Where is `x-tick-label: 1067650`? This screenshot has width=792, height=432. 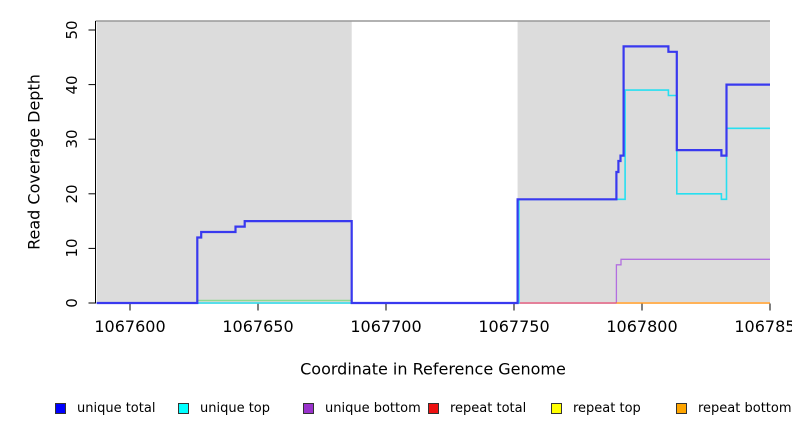 x-tick-label: 1067650 is located at coordinates (258, 326).